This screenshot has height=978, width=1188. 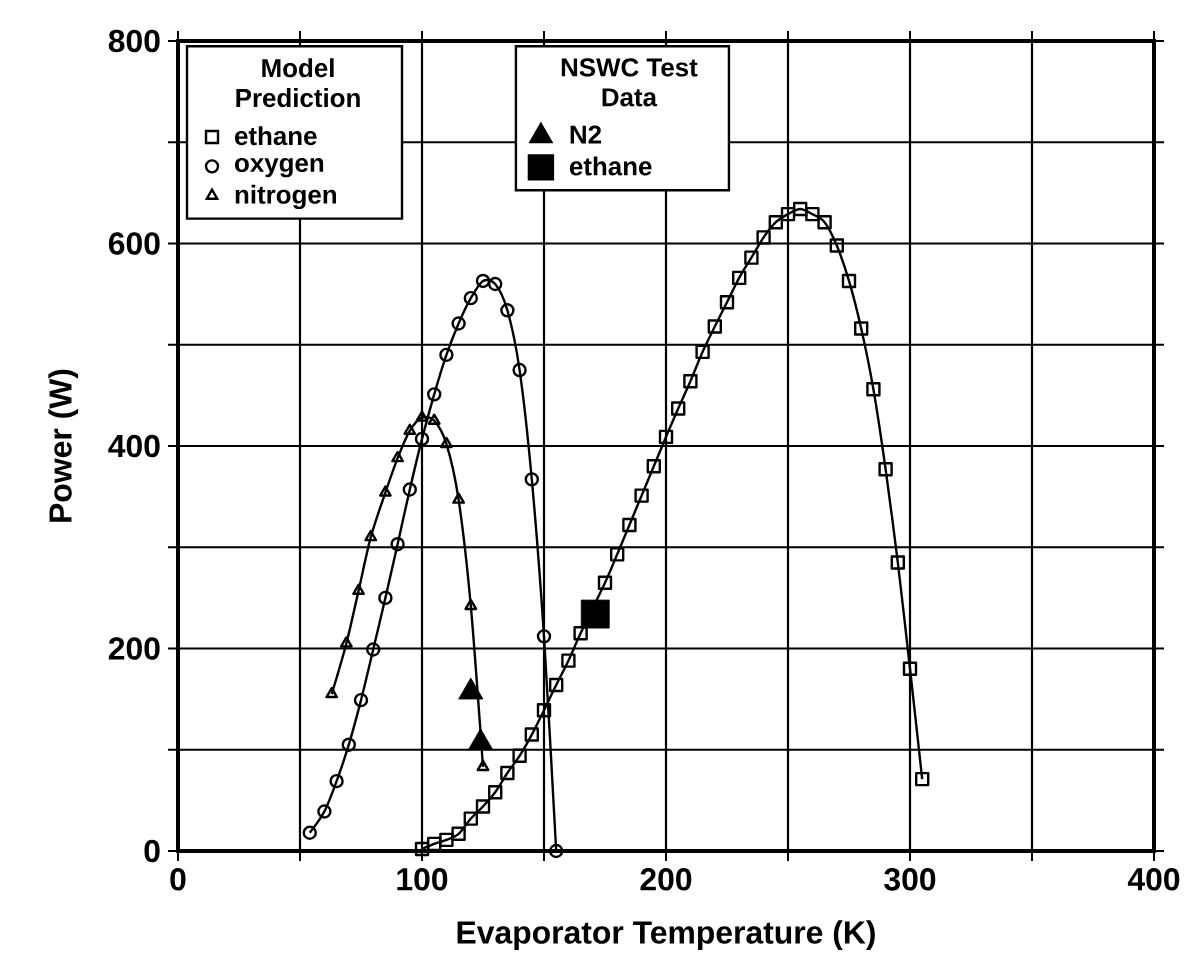 What do you see at coordinates (910, 879) in the screenshot?
I see `x-tick-label: 300` at bounding box center [910, 879].